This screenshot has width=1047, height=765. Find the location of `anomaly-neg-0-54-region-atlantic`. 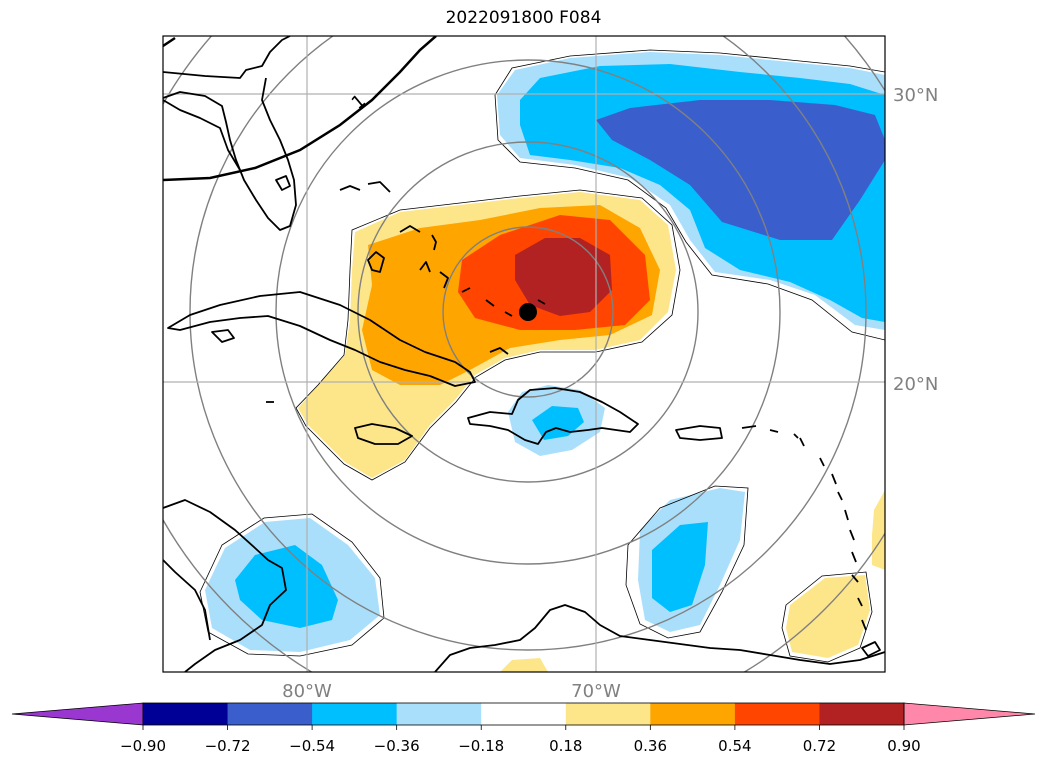

anomaly-neg-0-54-region-atlantic is located at coordinates (740, 170).